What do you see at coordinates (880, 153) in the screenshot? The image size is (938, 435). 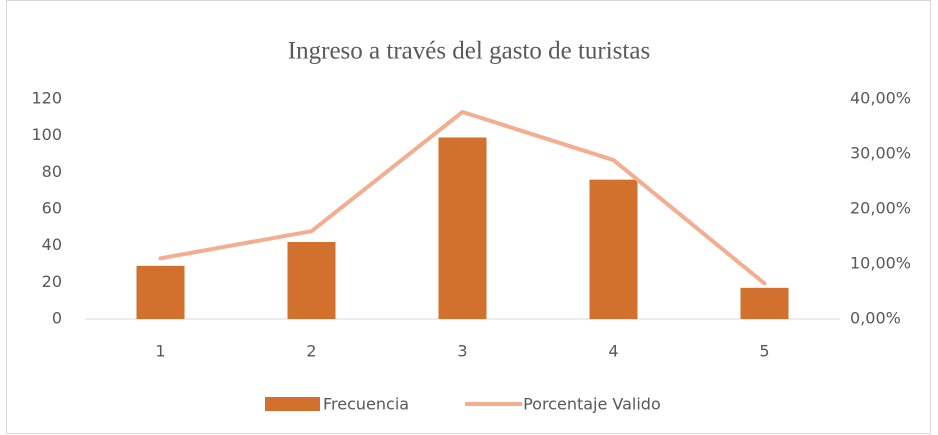 I see `y2-tick-label: 30,00%` at bounding box center [880, 153].